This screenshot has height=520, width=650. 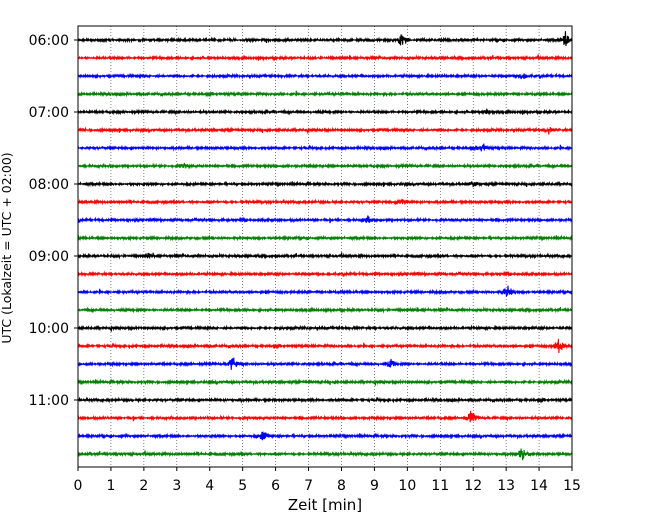 I want to click on y-axis-title: UTC (Lokalzeit = UTC + 02:00), so click(x=7, y=247).